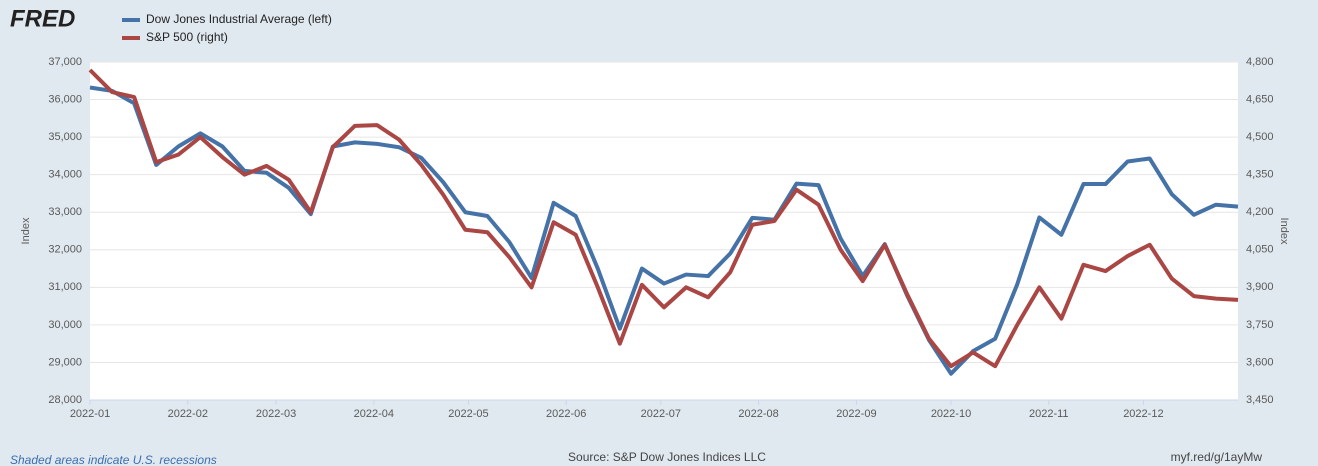  Describe the element at coordinates (661, 414) in the screenshot. I see `x-tick-label: 2022-07` at that location.